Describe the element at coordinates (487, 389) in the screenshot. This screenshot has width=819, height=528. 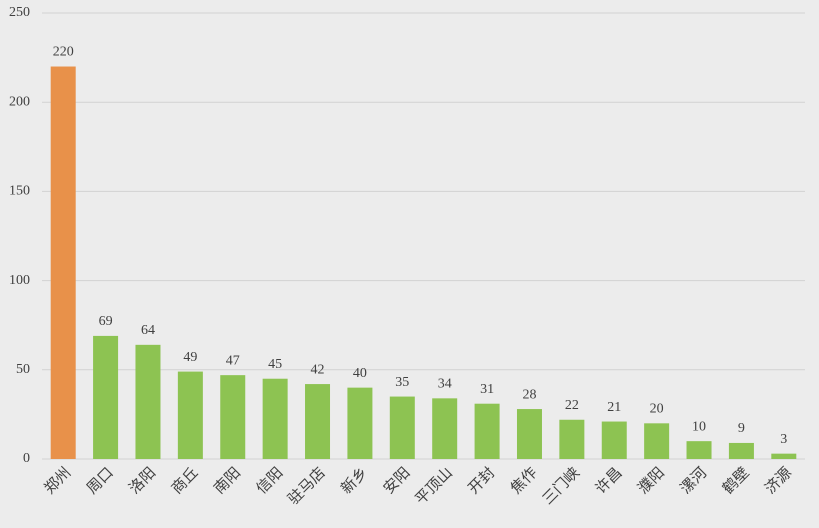
I see `data-label: 31` at that location.